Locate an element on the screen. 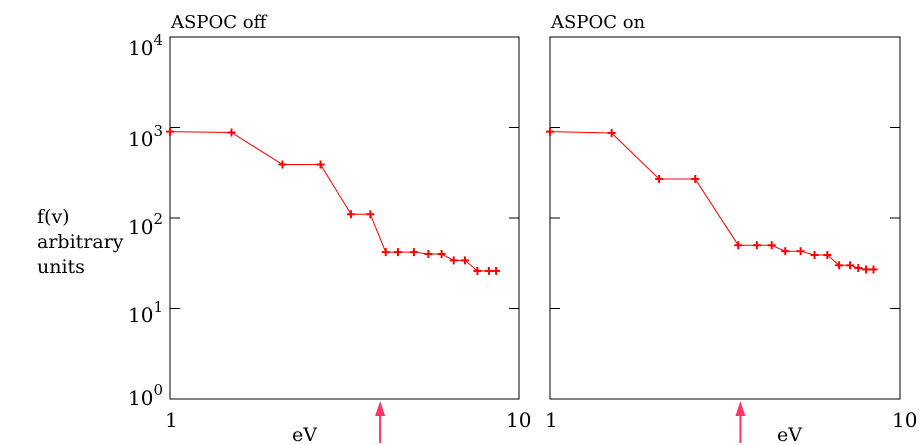 The width and height of the screenshot is (919, 445). y-axis-label-line: f(v) is located at coordinates (53, 217).